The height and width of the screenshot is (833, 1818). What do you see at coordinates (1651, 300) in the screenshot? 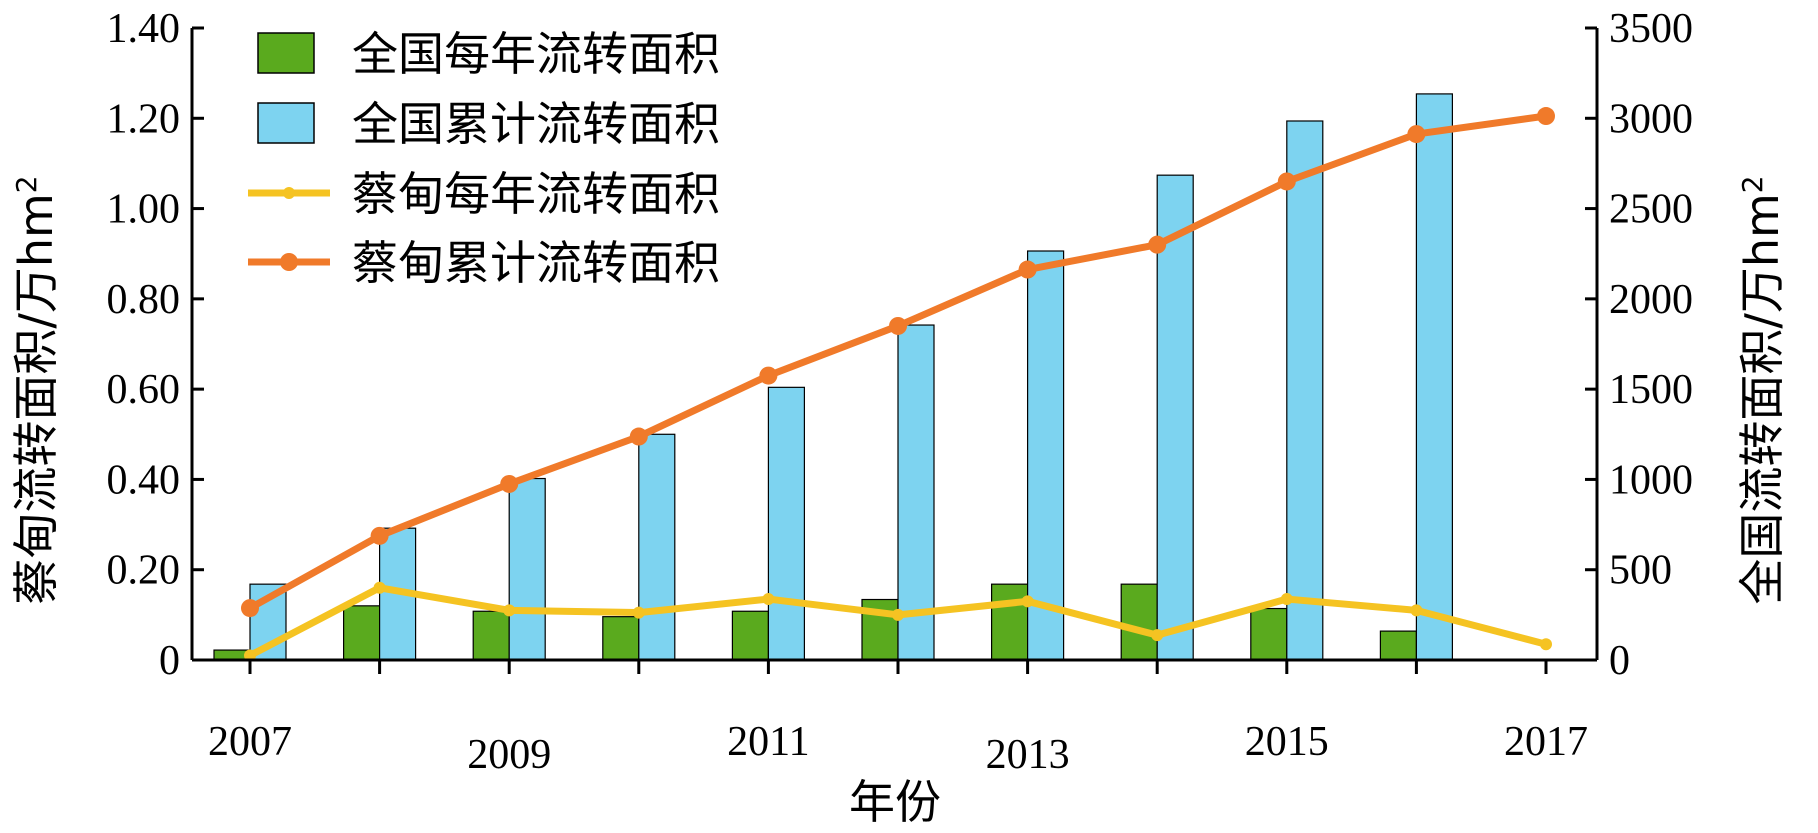
I see `right-tick-label: 2000` at bounding box center [1651, 300].